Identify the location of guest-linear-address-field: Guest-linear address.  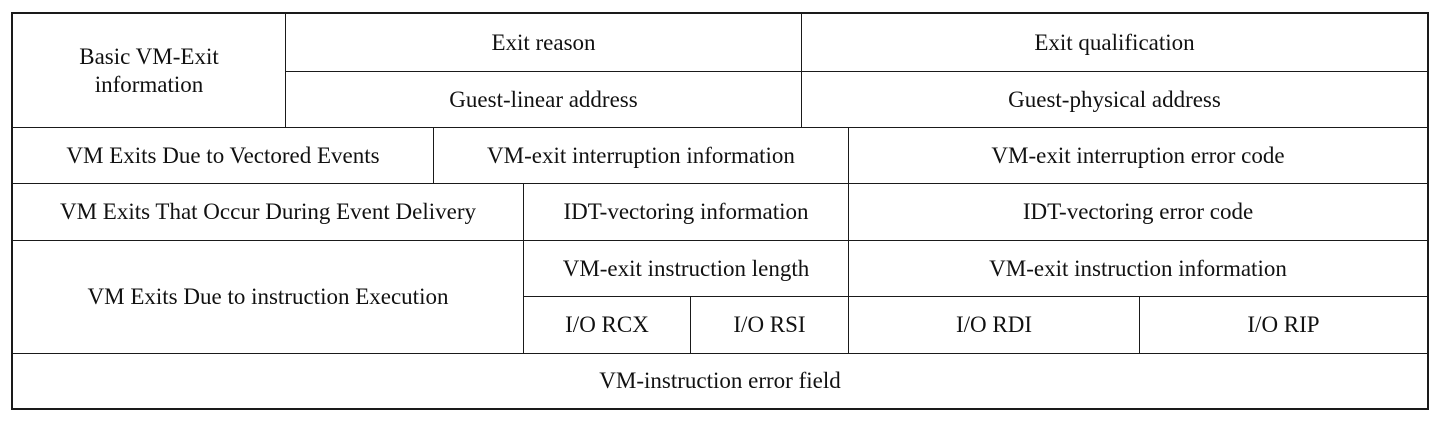
(543, 99).